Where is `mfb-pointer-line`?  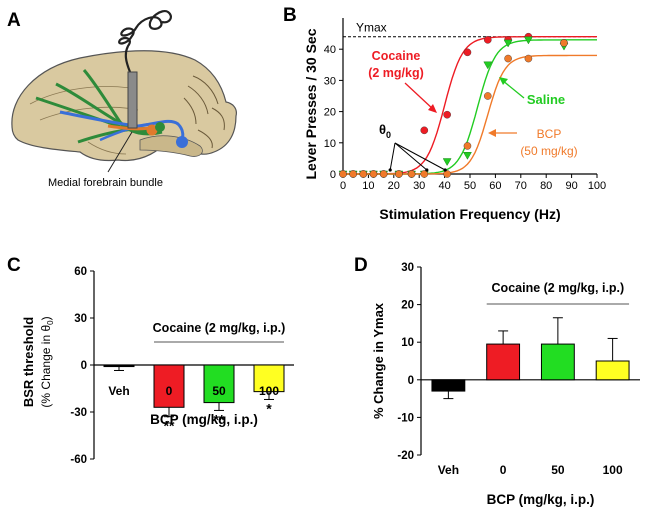 mfb-pointer-line is located at coordinates (120, 152).